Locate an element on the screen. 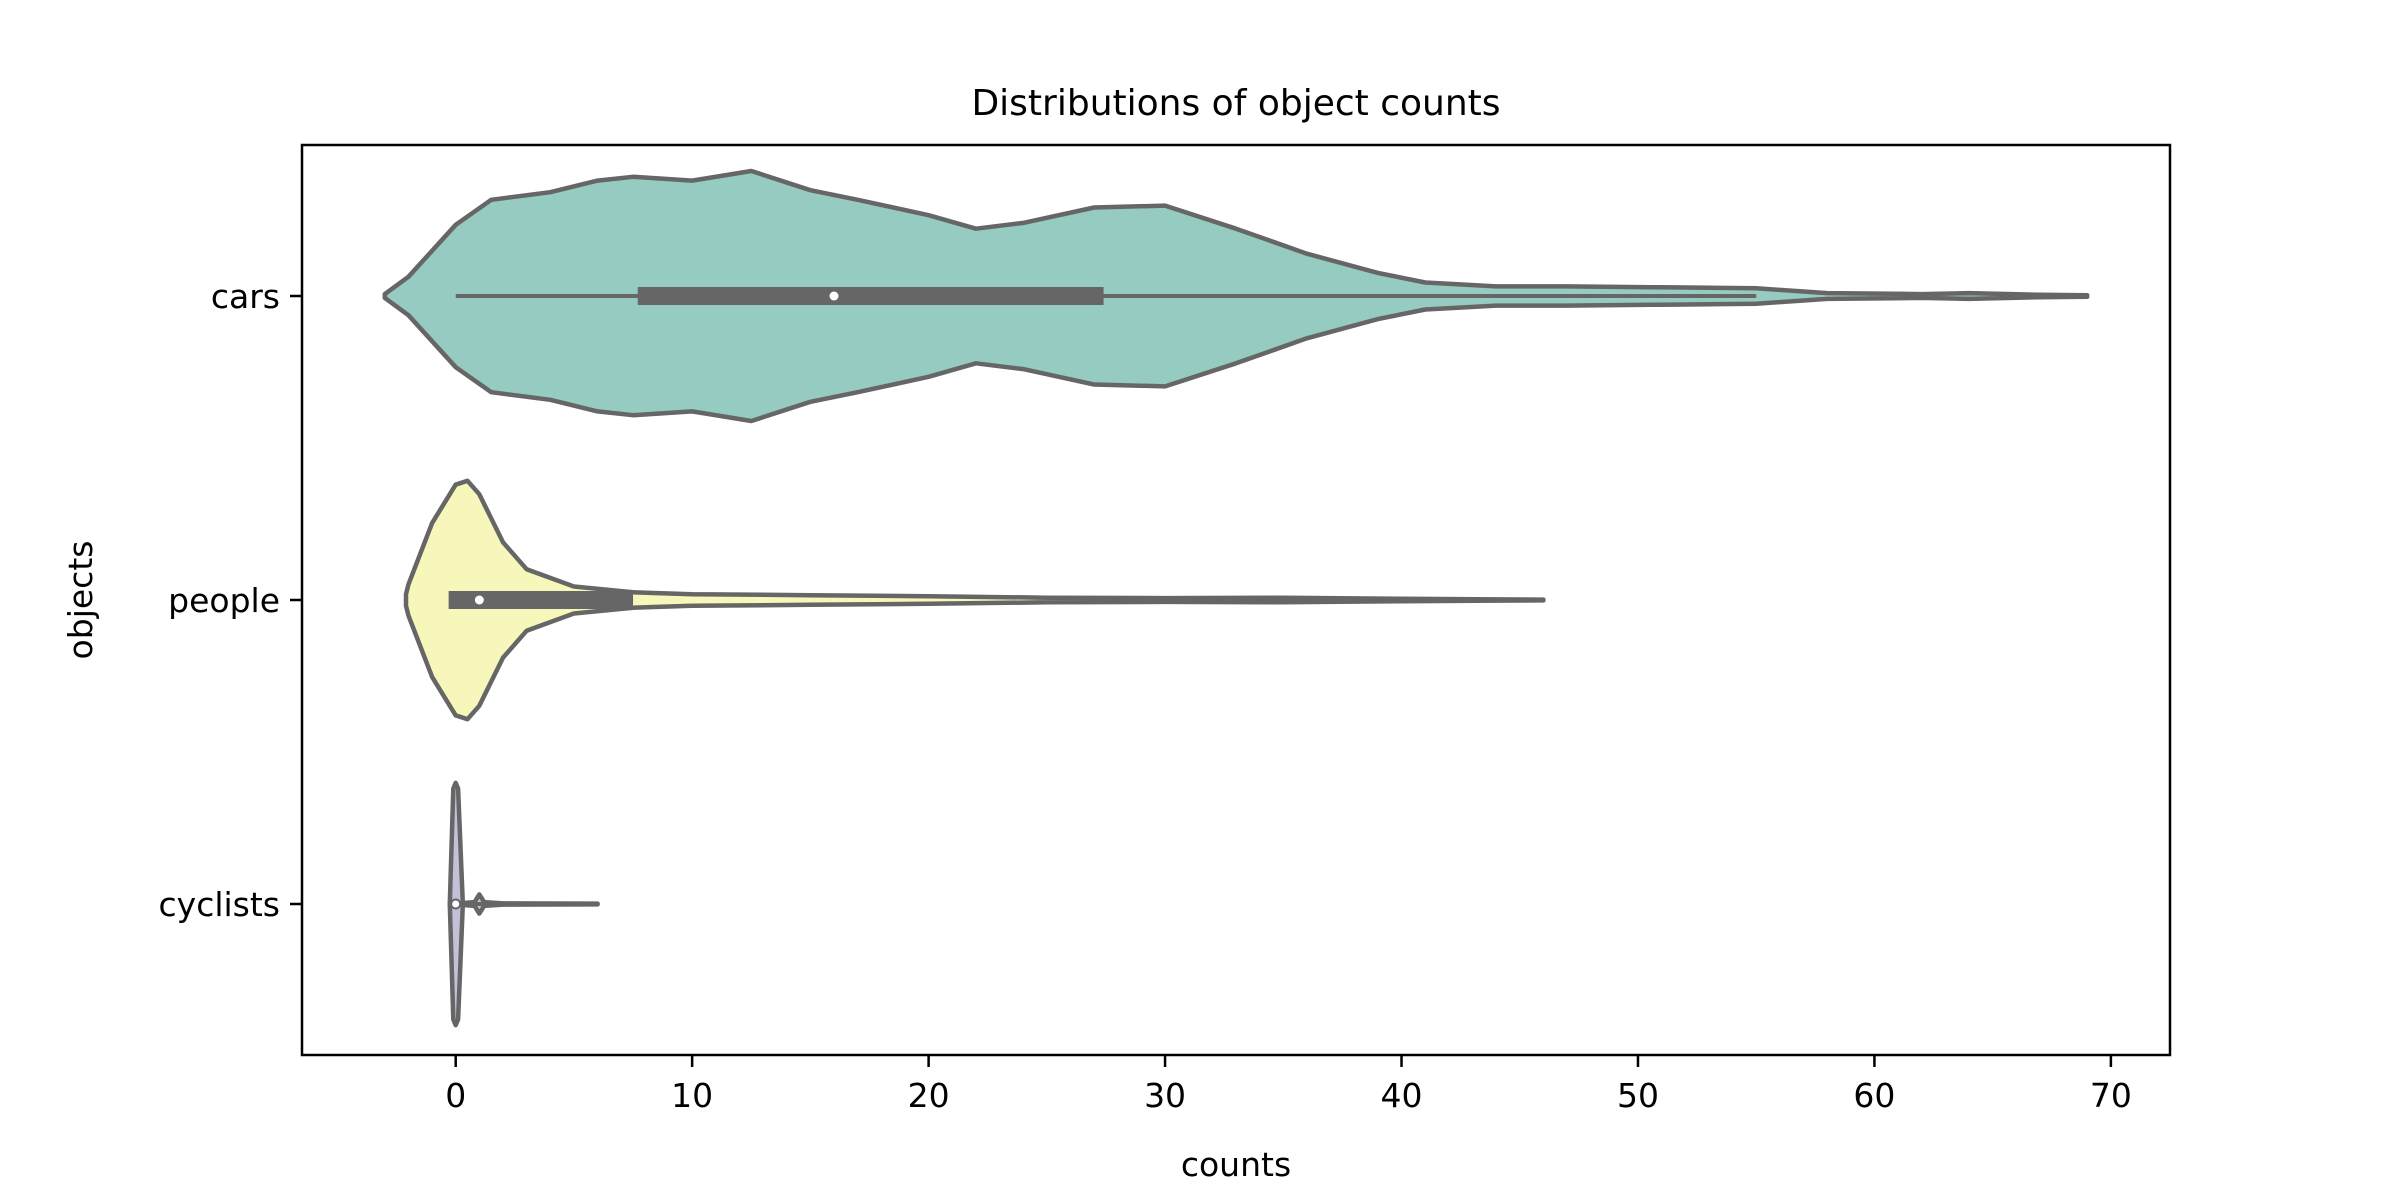  median-dot-cars is located at coordinates (834, 296).